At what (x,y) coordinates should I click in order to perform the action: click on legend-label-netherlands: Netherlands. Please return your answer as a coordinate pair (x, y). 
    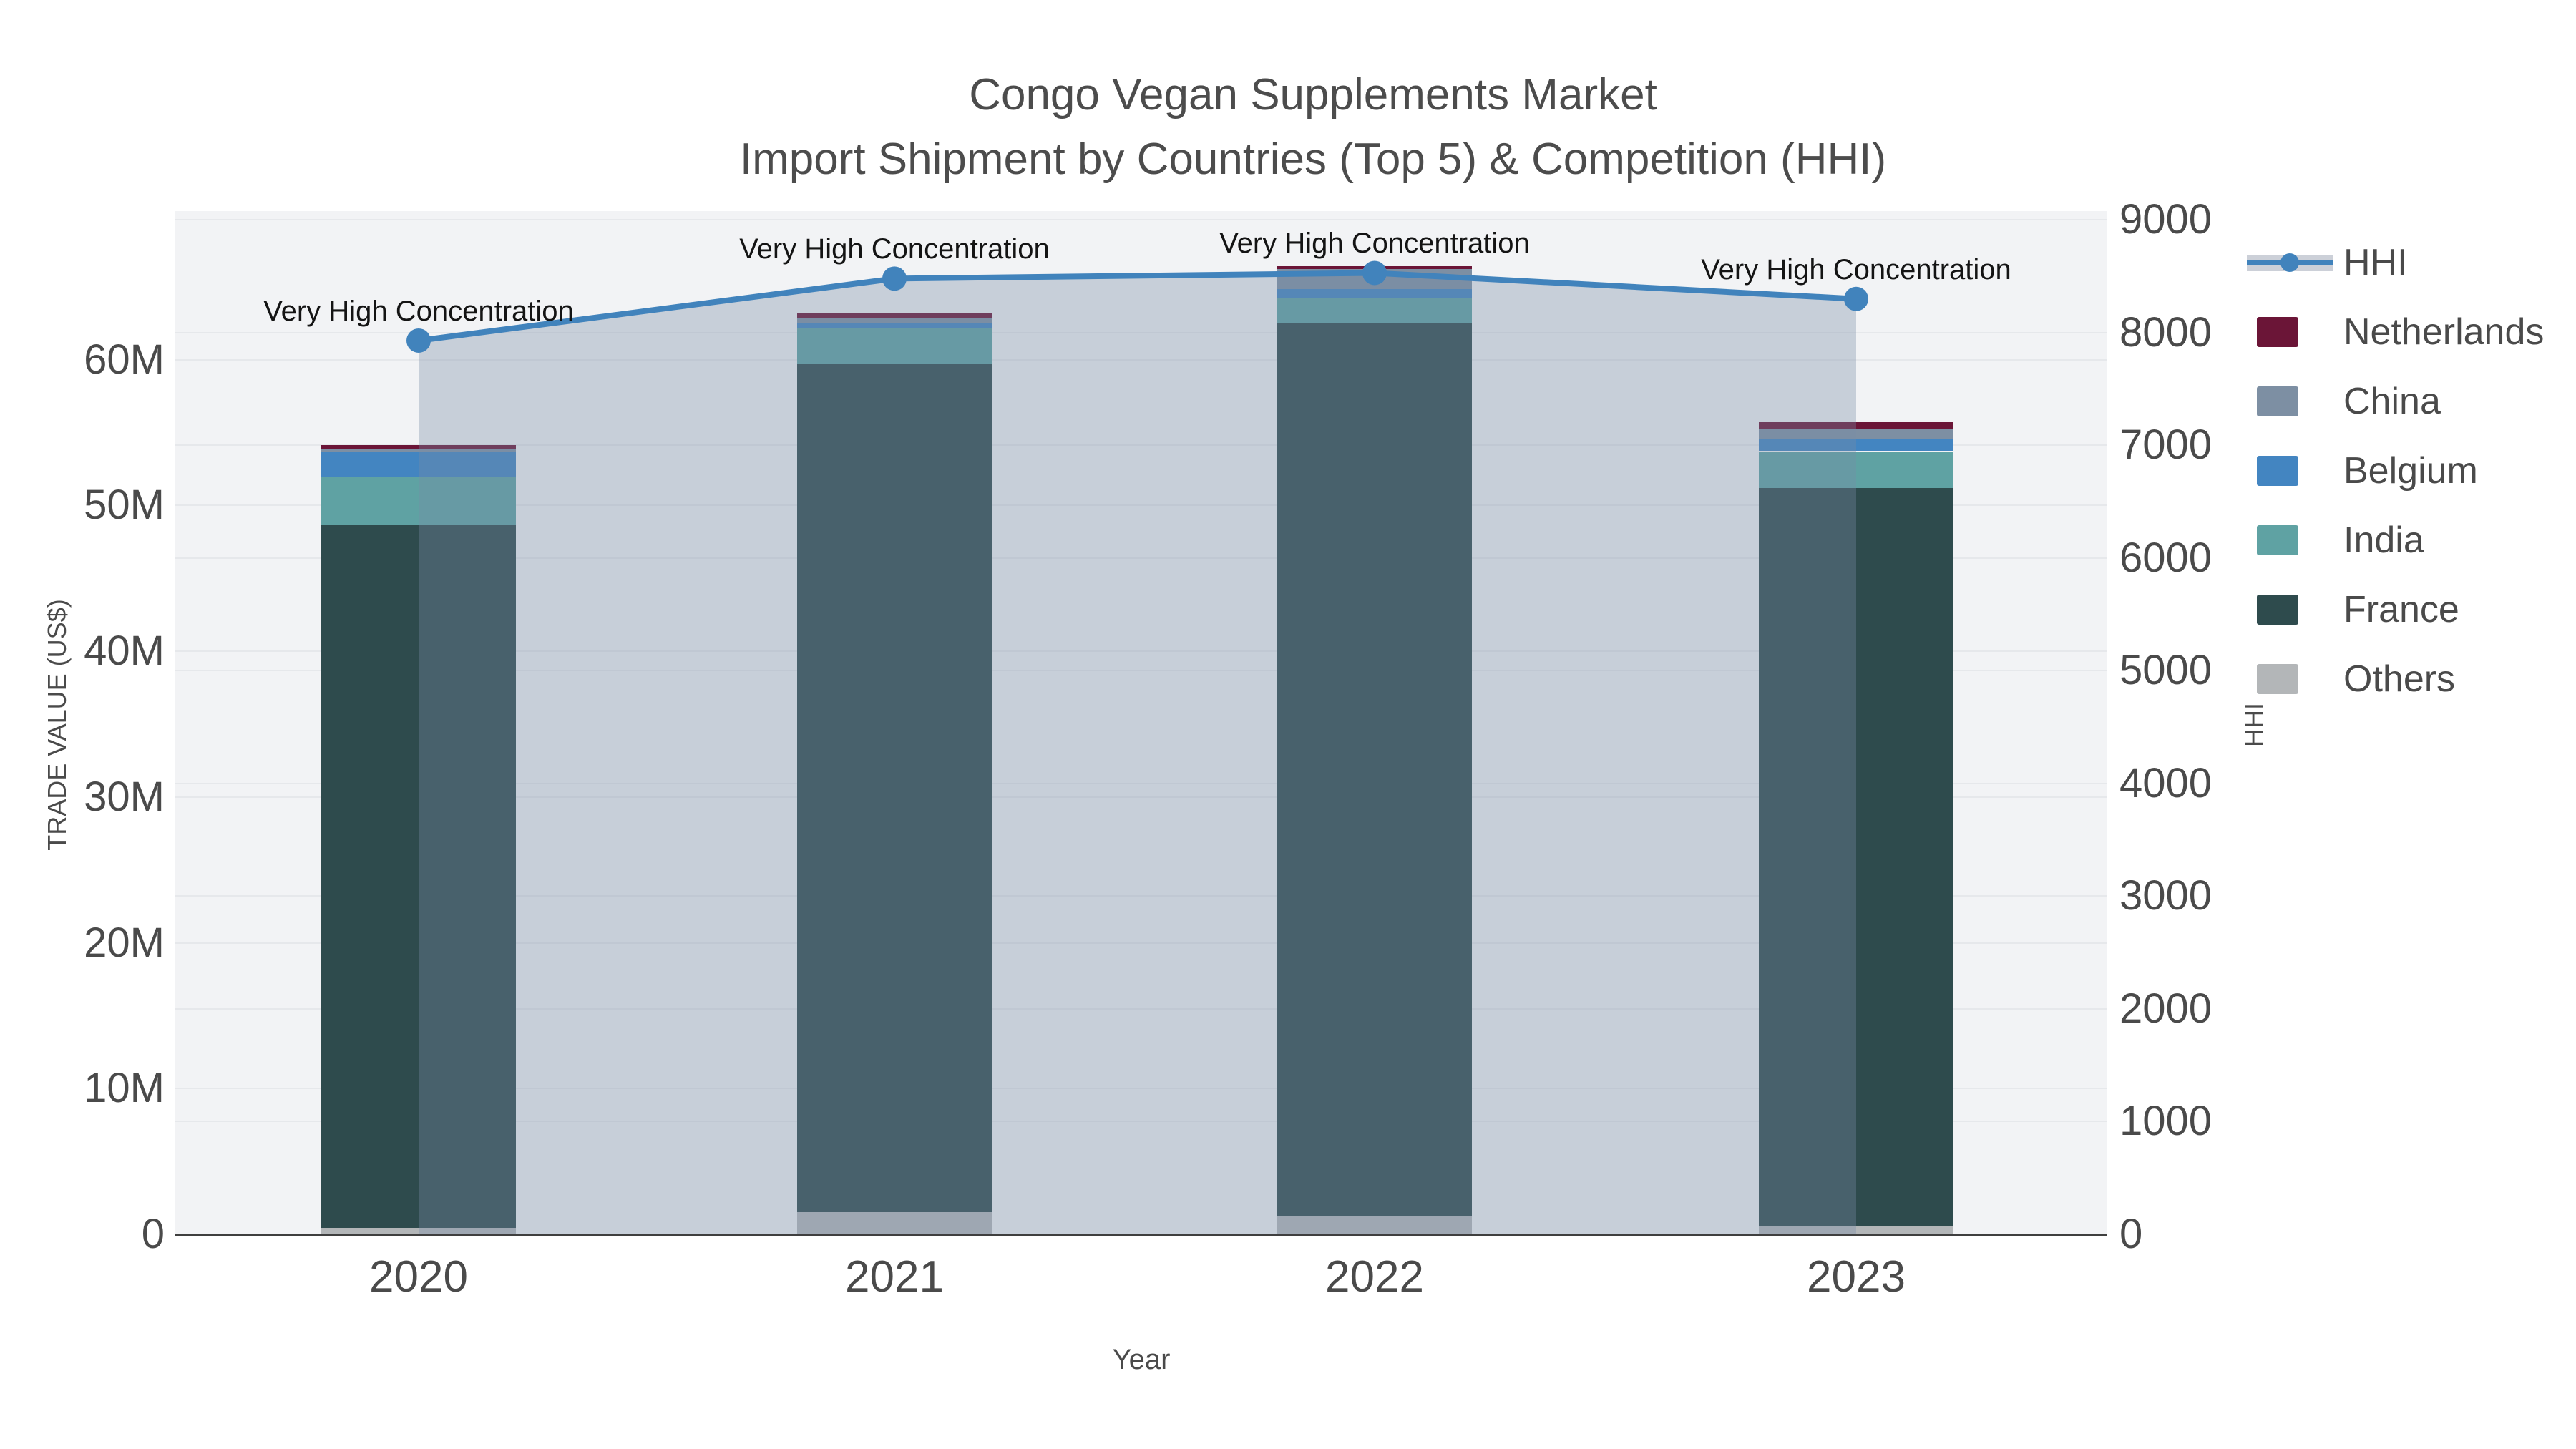
    Looking at the image, I should click on (2444, 332).